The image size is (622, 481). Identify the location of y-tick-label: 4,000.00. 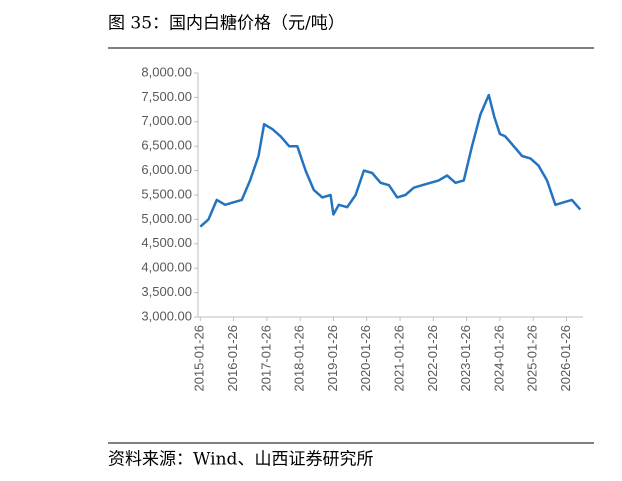
(166, 267).